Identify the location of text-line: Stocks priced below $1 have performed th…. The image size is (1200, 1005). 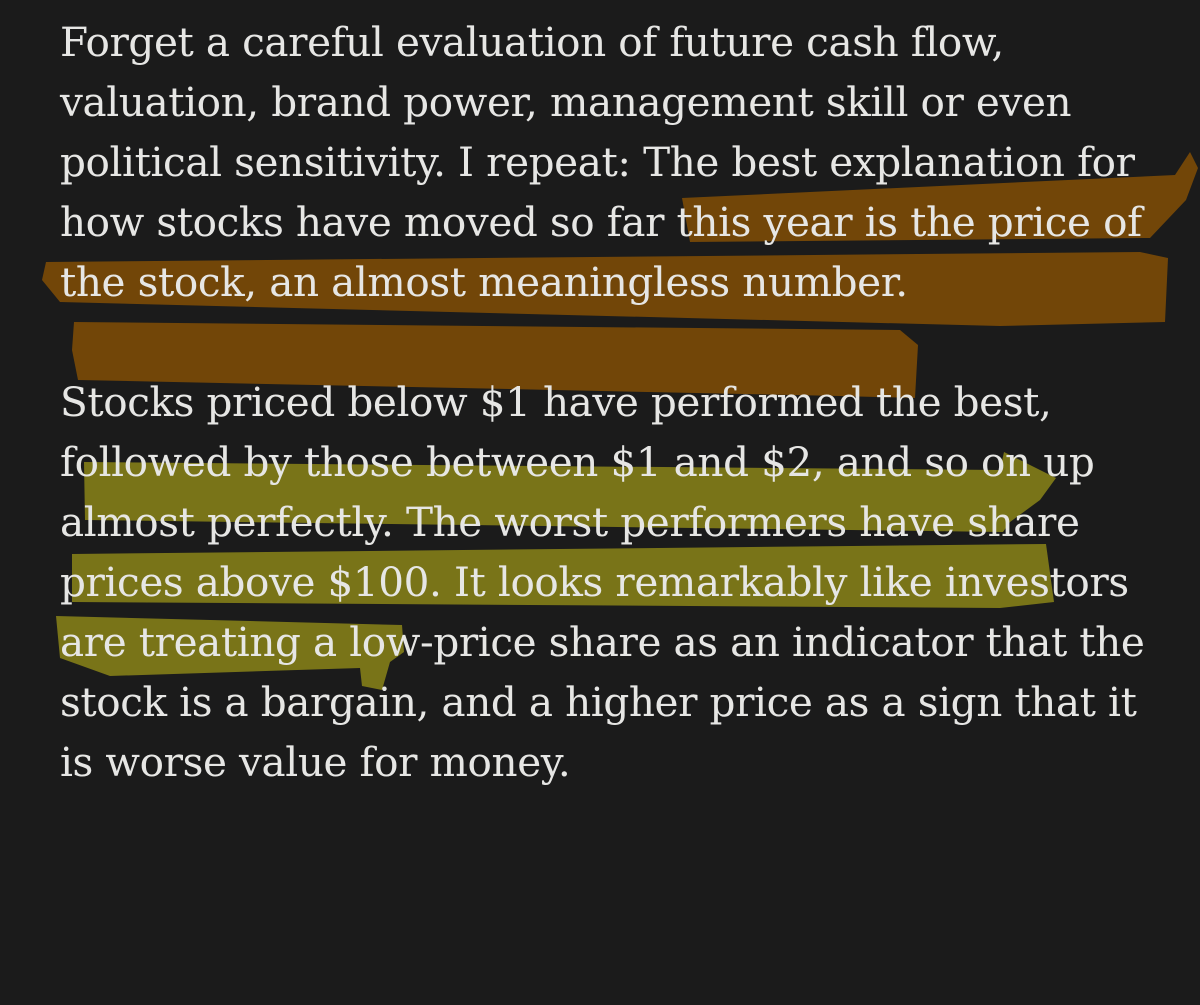
(556, 402).